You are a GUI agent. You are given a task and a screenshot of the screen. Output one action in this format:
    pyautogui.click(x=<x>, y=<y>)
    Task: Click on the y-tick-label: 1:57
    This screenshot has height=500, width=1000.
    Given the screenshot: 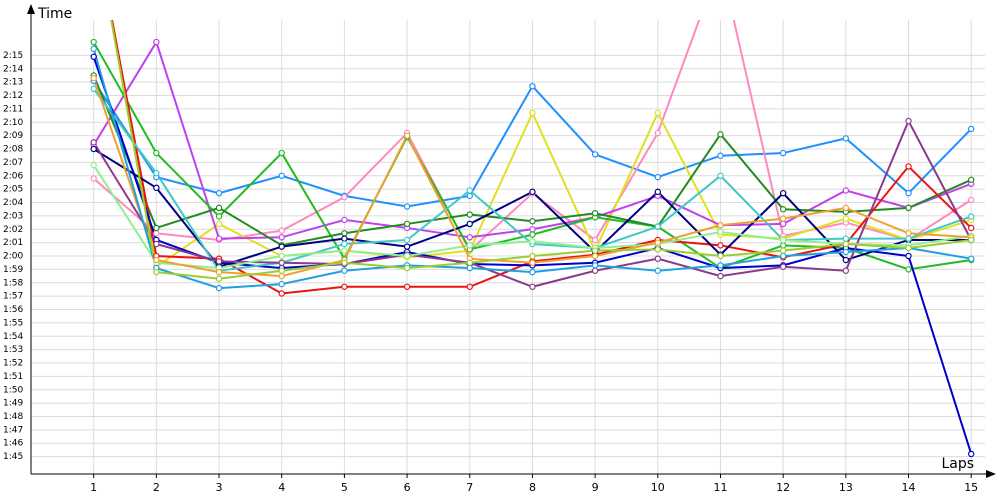 What is the action you would take?
    pyautogui.click(x=13, y=297)
    